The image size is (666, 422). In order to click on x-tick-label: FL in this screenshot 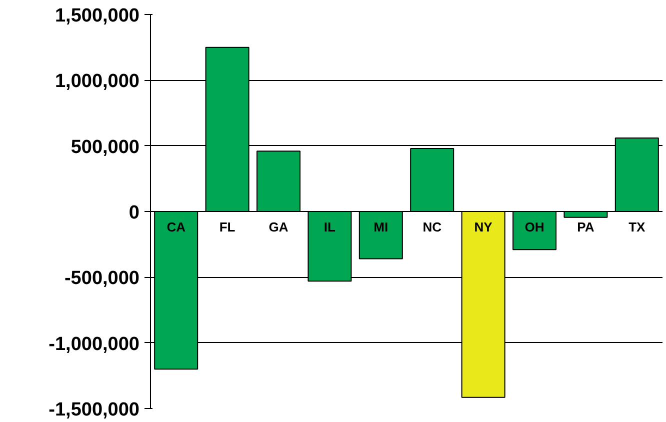, I will do `click(227, 227)`.